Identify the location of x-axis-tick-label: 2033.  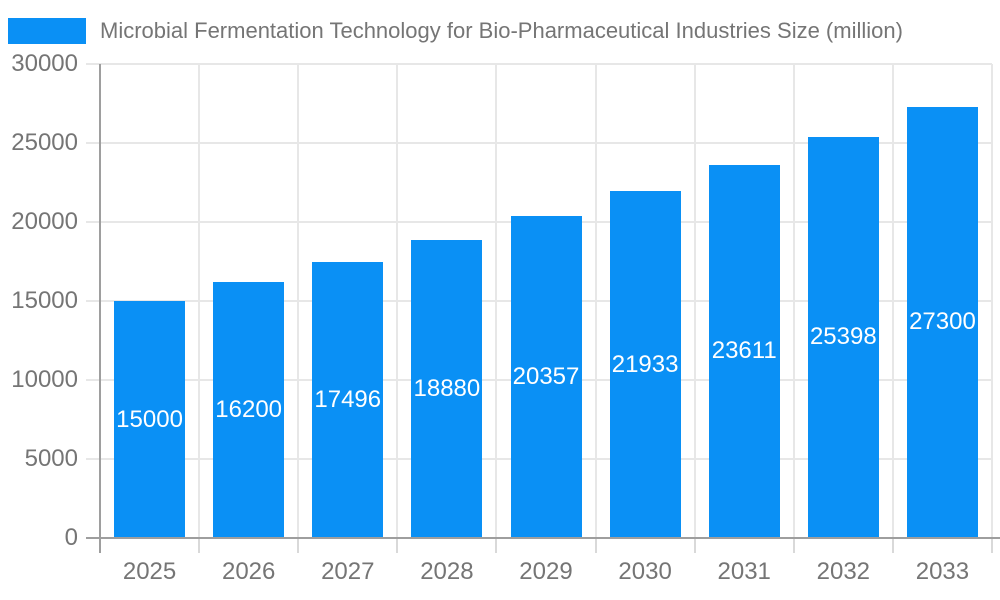
(942, 571).